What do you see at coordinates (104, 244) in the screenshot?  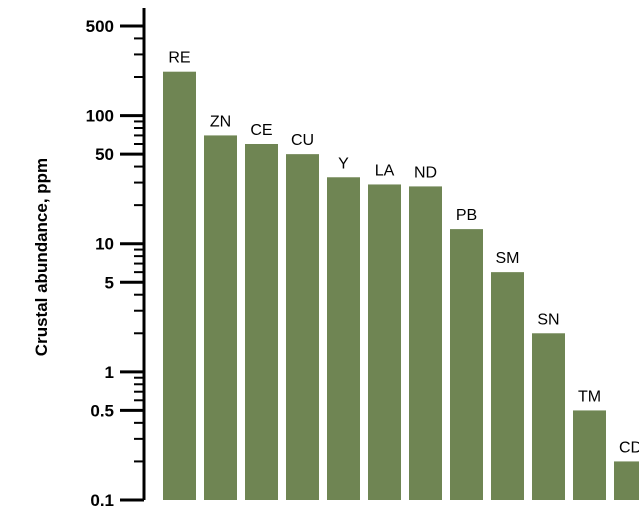 I see `y-tick-label: 10` at bounding box center [104, 244].